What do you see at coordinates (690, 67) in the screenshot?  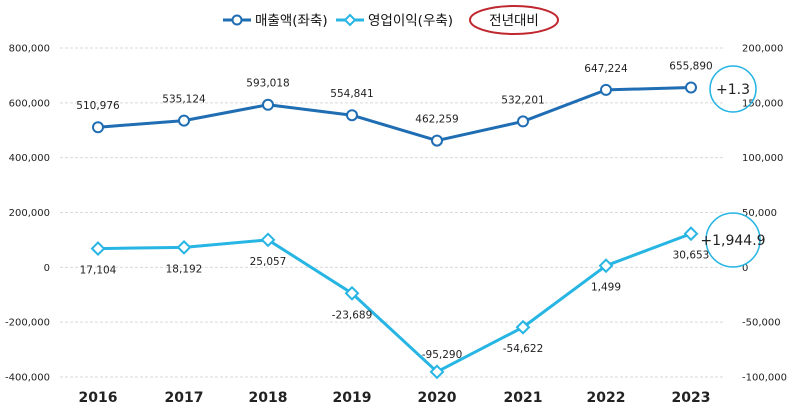 I see `sales-data-label: 655,890` at bounding box center [690, 67].